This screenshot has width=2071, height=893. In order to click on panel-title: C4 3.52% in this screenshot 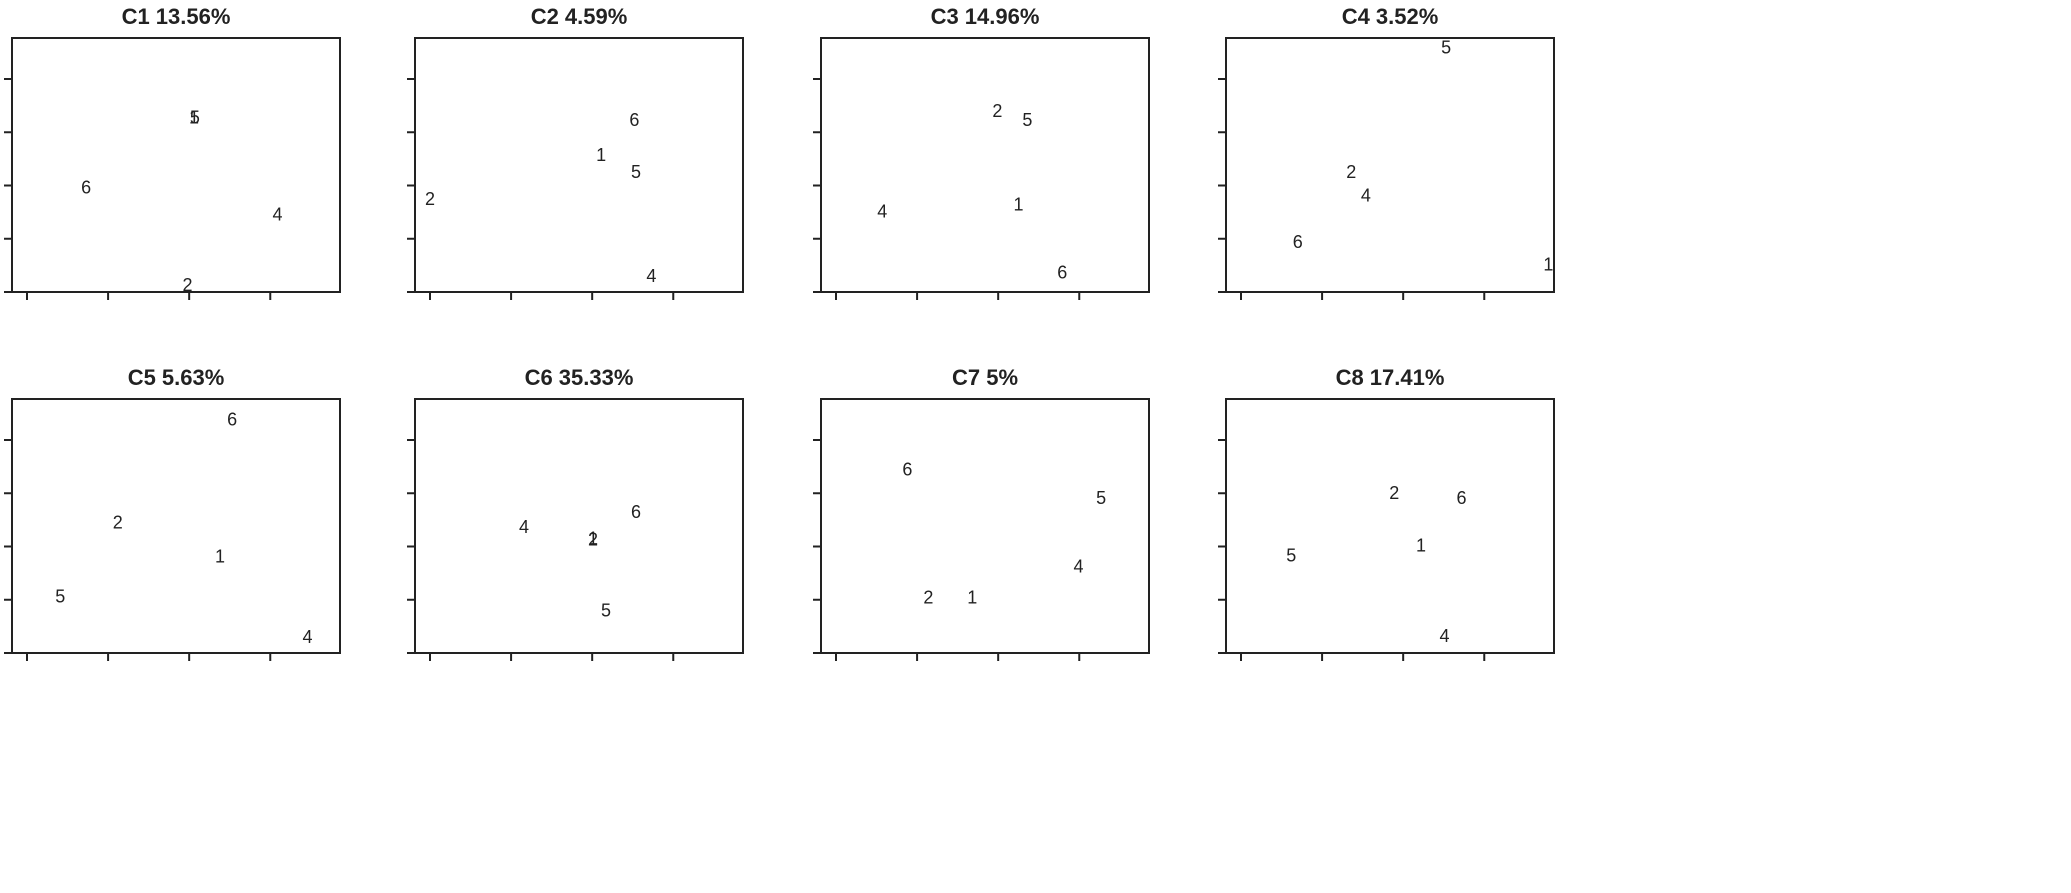, I will do `click(1390, 16)`.